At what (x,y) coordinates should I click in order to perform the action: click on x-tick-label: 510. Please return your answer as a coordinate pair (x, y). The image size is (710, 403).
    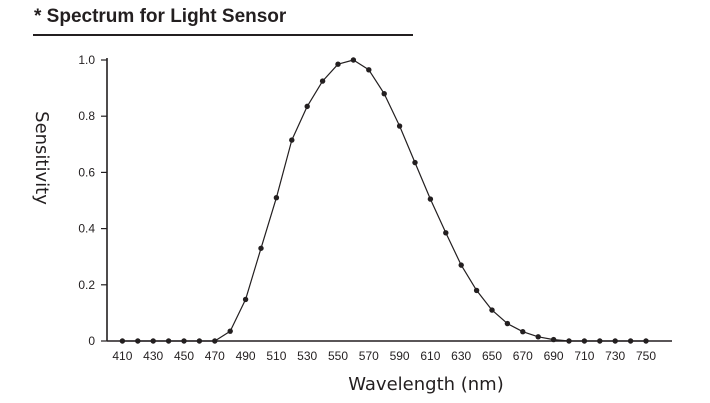
    Looking at the image, I should click on (276, 356).